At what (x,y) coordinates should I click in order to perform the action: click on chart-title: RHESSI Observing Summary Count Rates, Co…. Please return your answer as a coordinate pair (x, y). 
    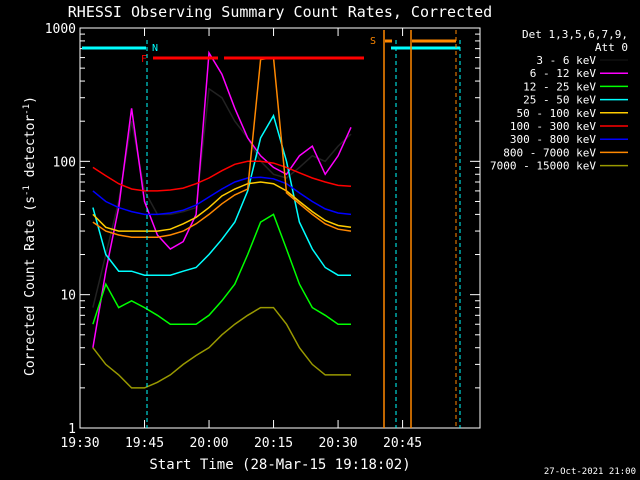
    Looking at the image, I should click on (280, 12).